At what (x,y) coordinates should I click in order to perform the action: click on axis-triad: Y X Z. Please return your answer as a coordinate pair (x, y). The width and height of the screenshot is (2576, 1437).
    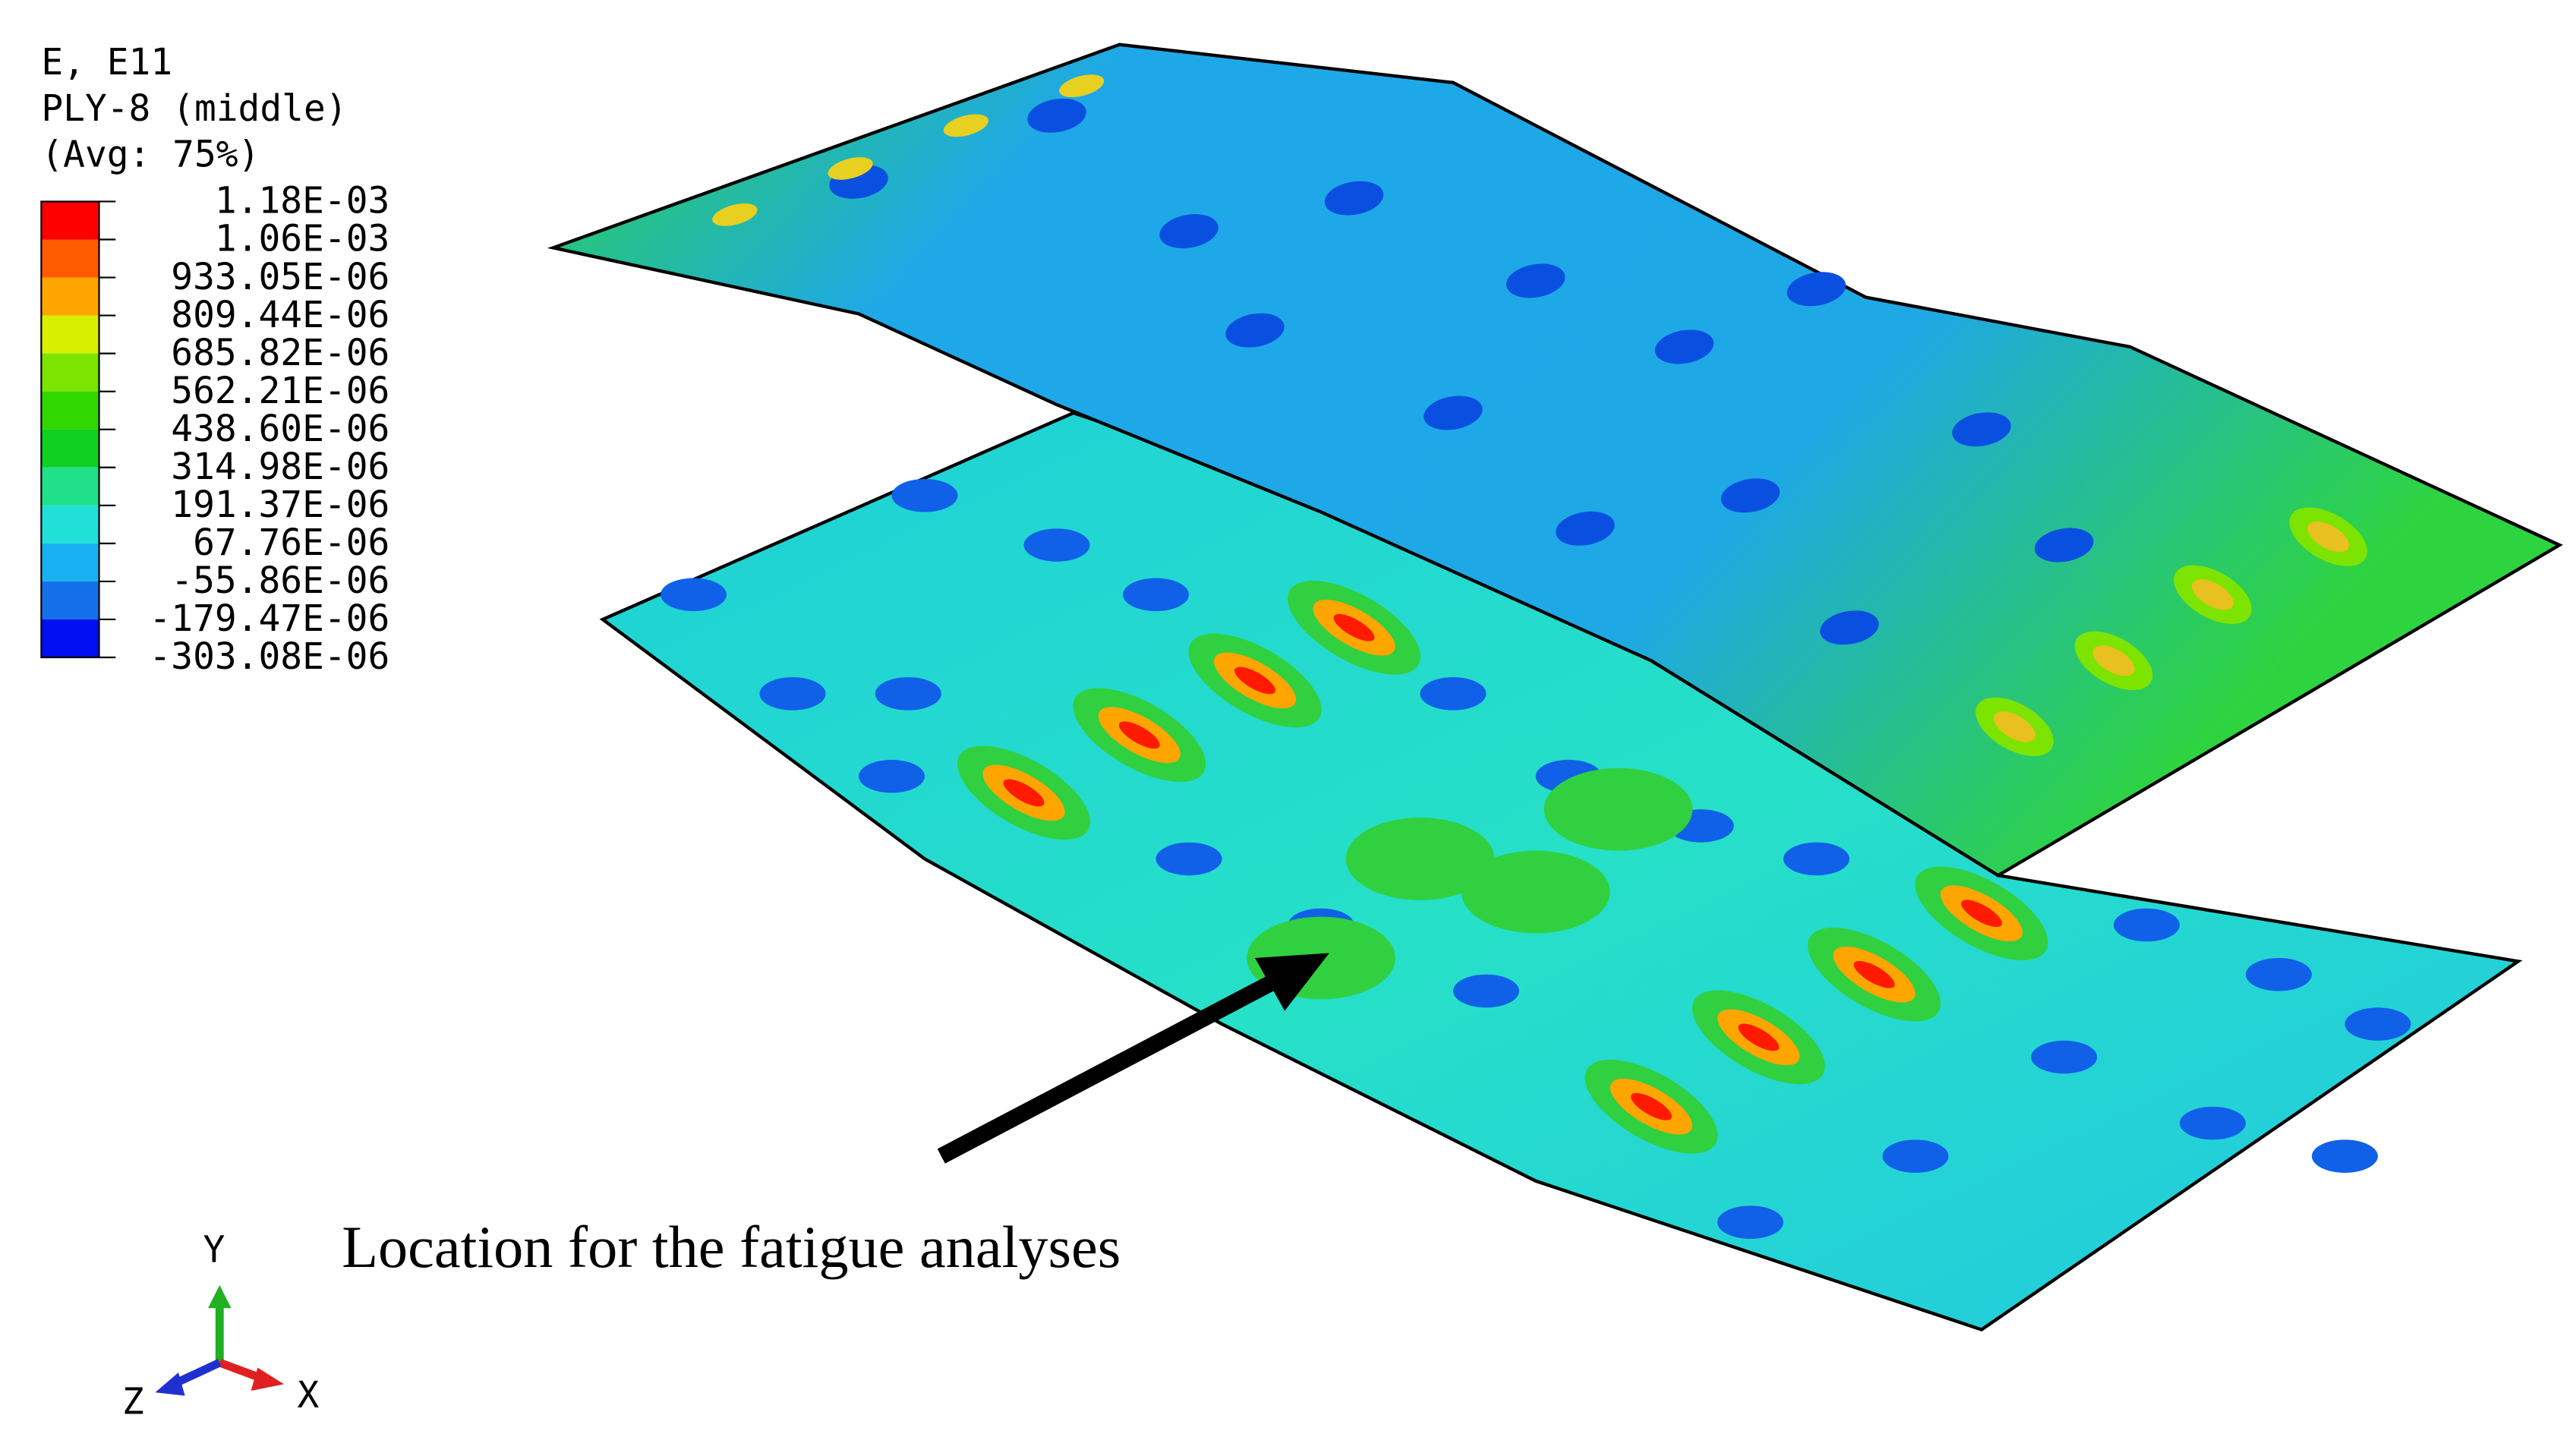
    Looking at the image, I should click on (221, 1326).